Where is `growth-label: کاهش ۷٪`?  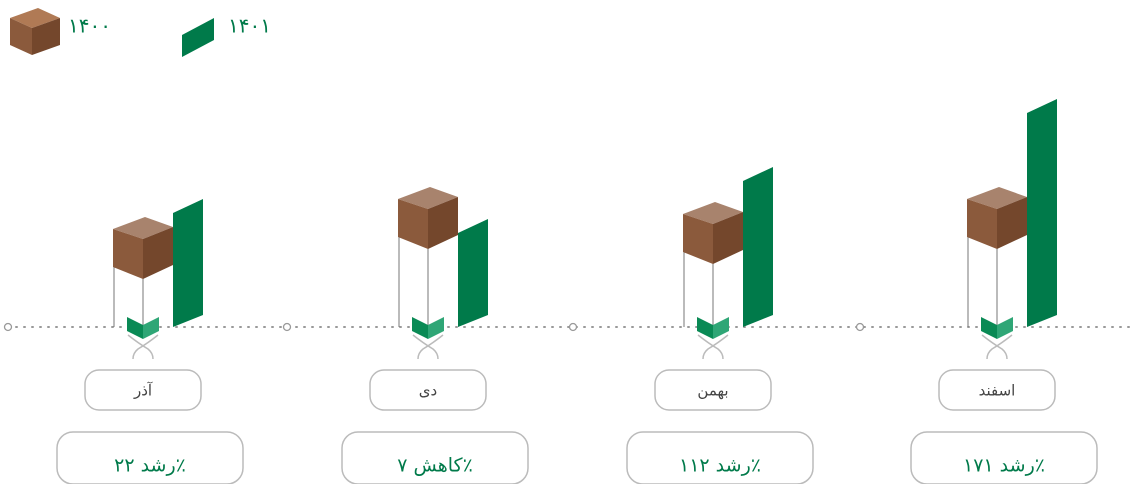
growth-label: کاهش ۷٪ is located at coordinates (435, 466).